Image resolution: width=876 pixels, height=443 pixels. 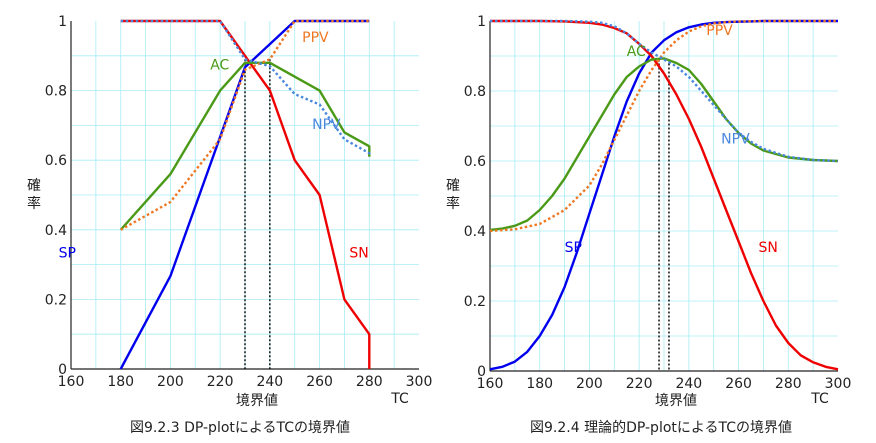 I want to click on series-ac-line, so click(x=245, y=146).